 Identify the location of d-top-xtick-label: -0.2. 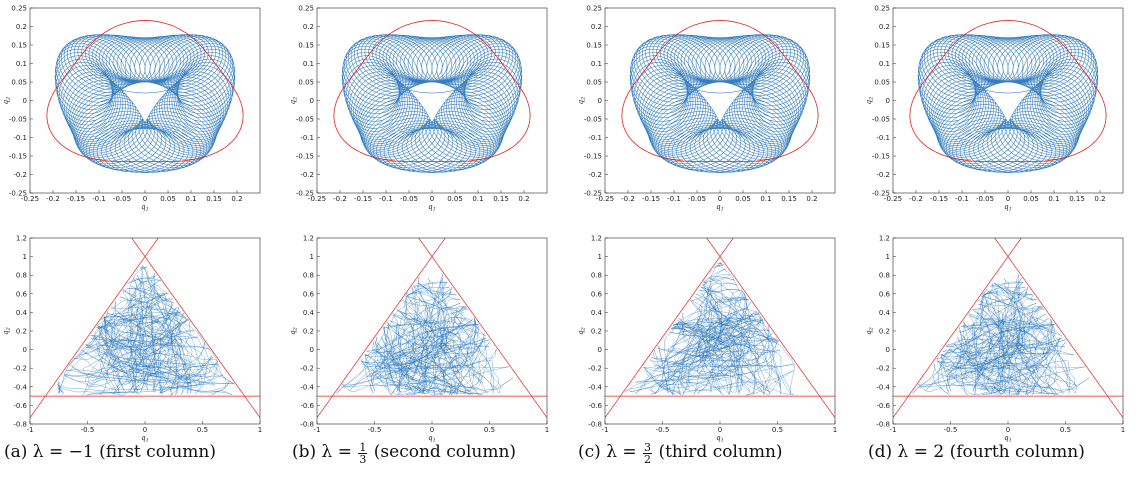
(916, 199).